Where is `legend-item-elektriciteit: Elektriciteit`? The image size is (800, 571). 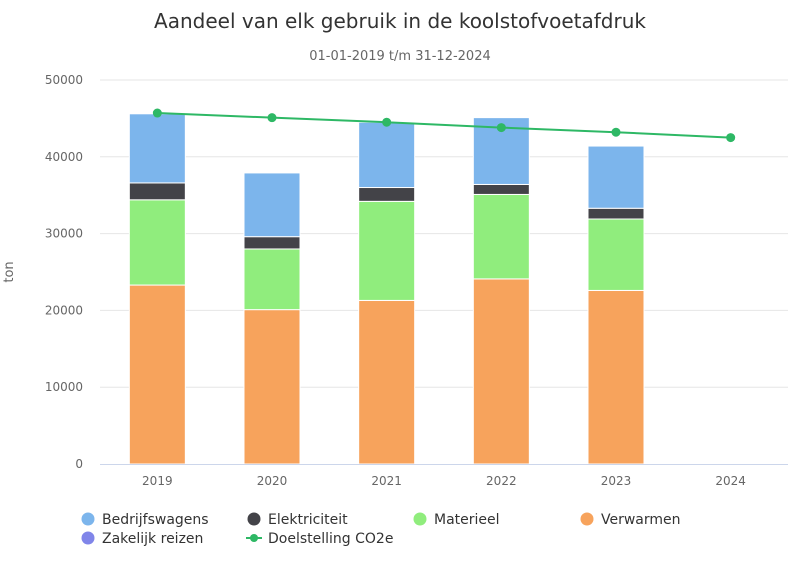 legend-item-elektriciteit: Elektriciteit is located at coordinates (298, 520).